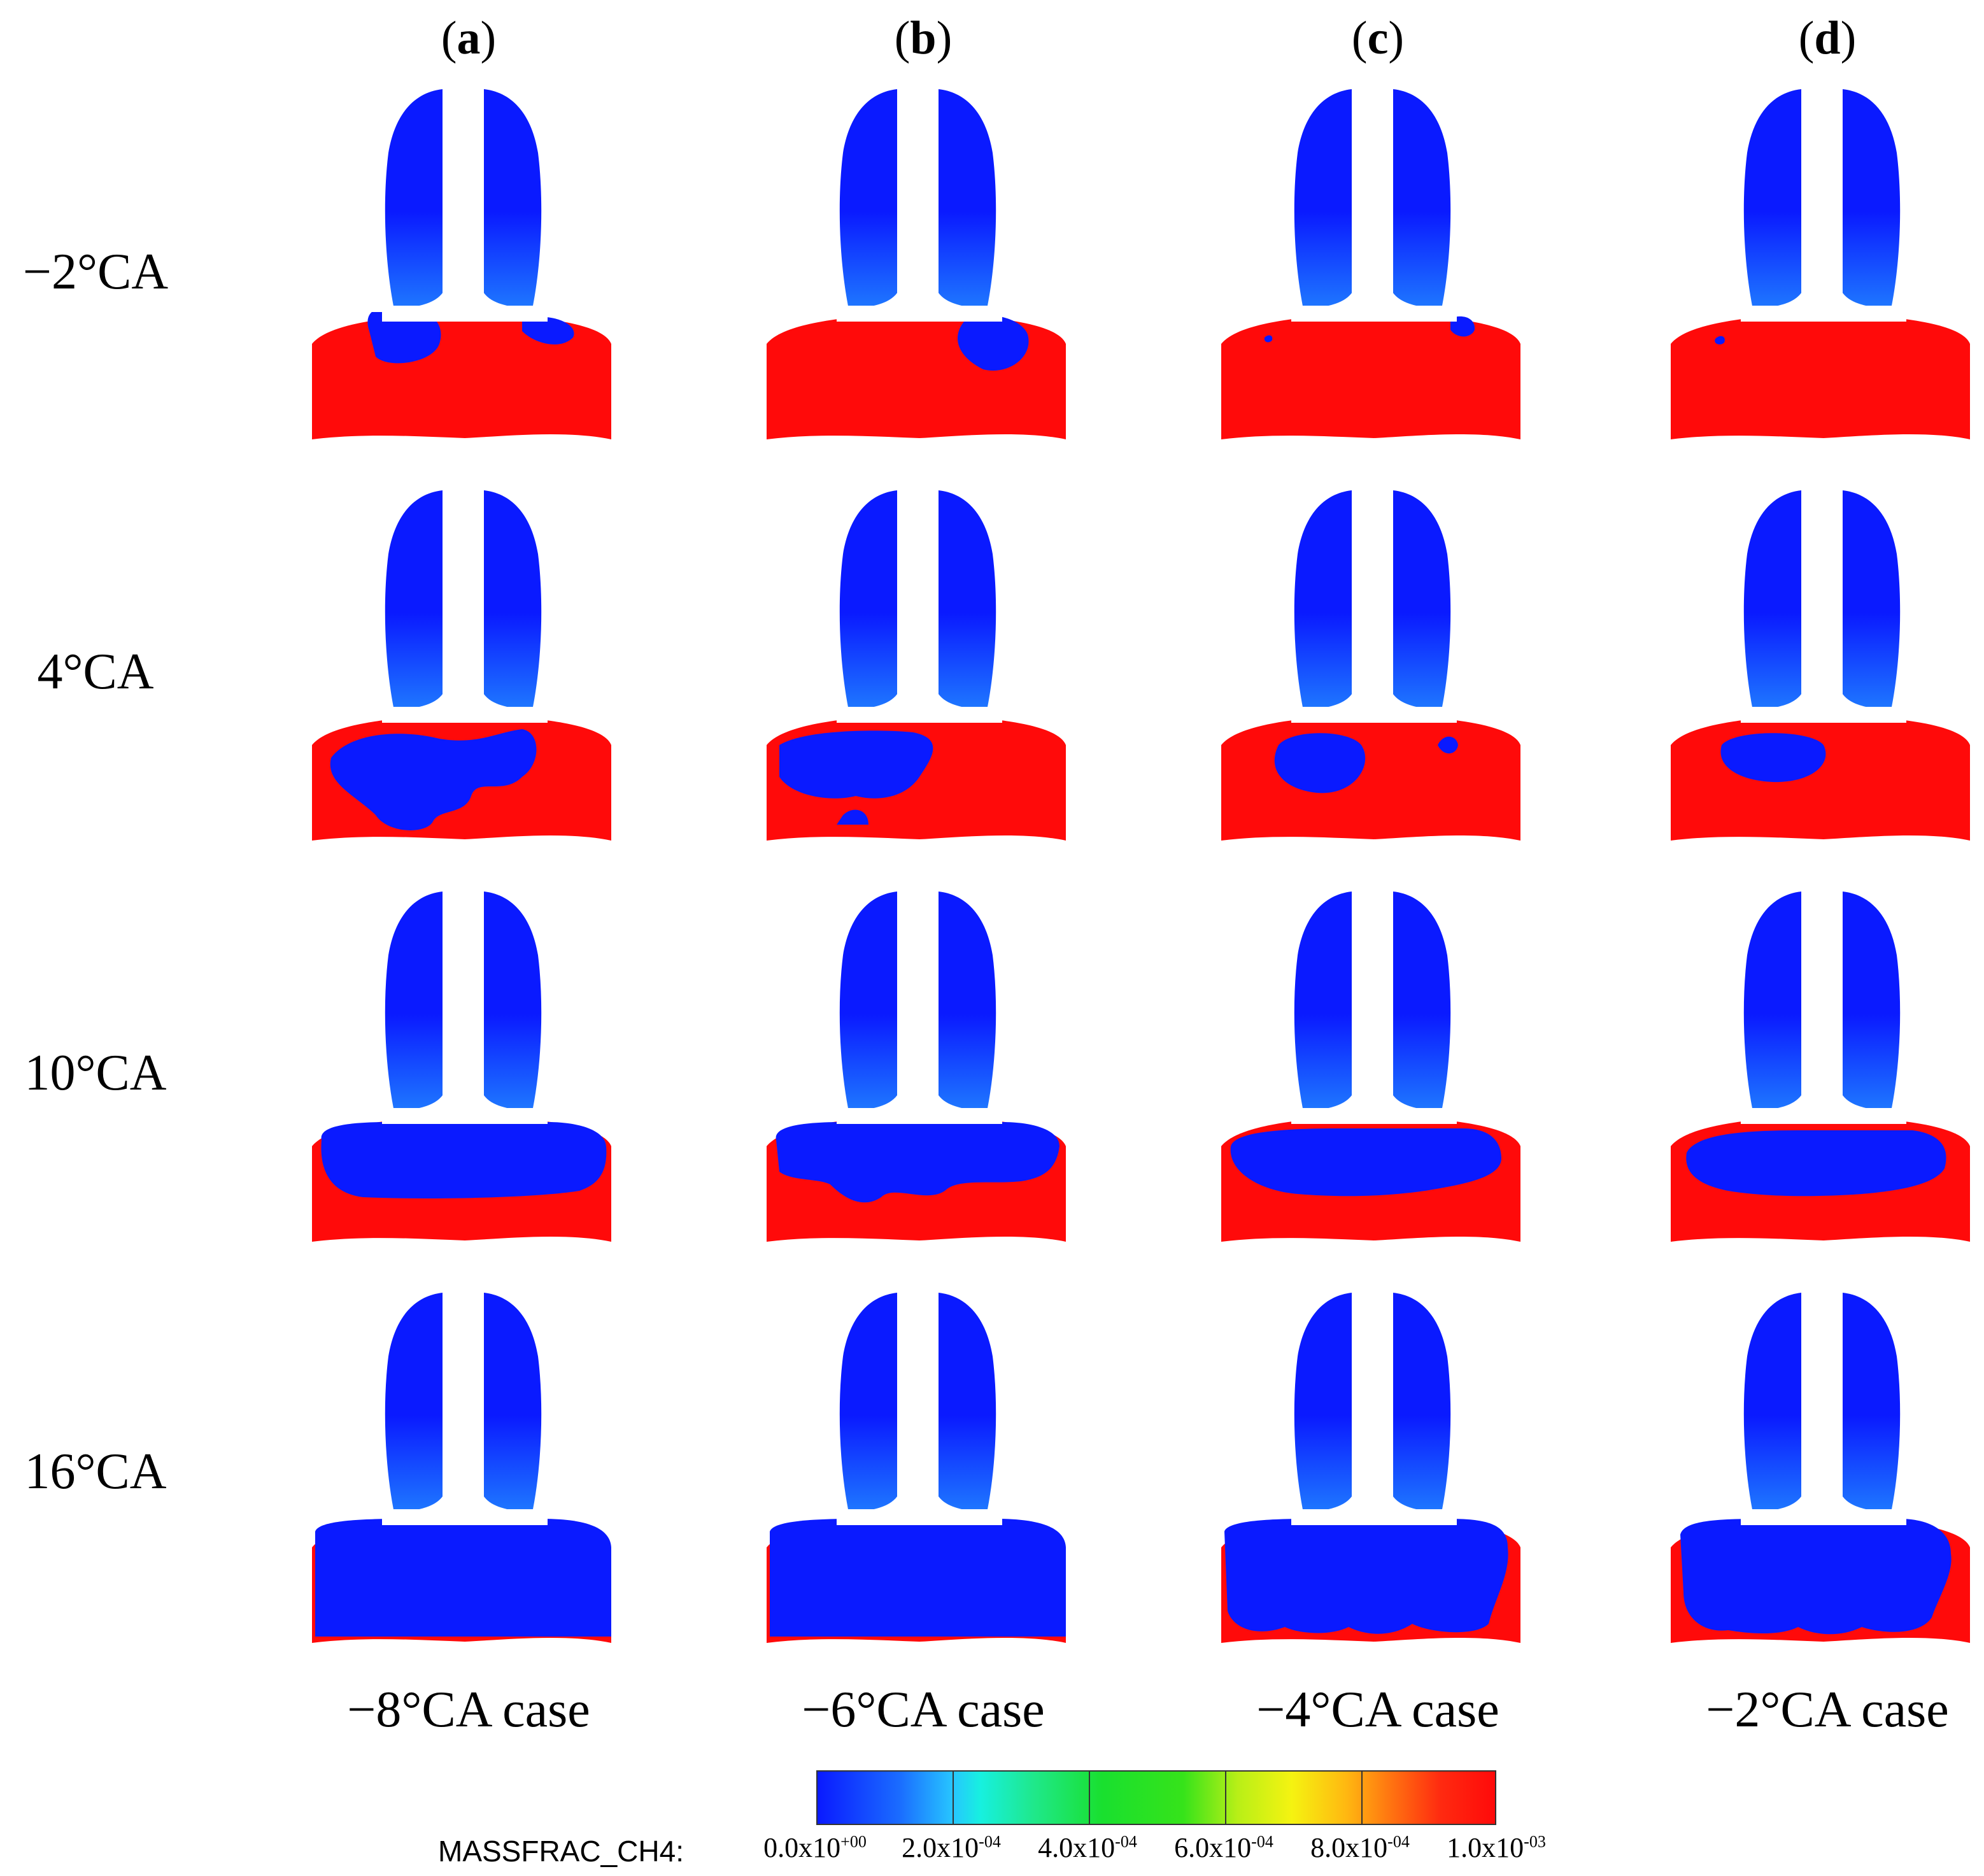 This screenshot has width=1984, height=1876. Describe the element at coordinates (1223, 1847) in the screenshot. I see `colorbar-tick-label: 6.0x10-04` at that location.